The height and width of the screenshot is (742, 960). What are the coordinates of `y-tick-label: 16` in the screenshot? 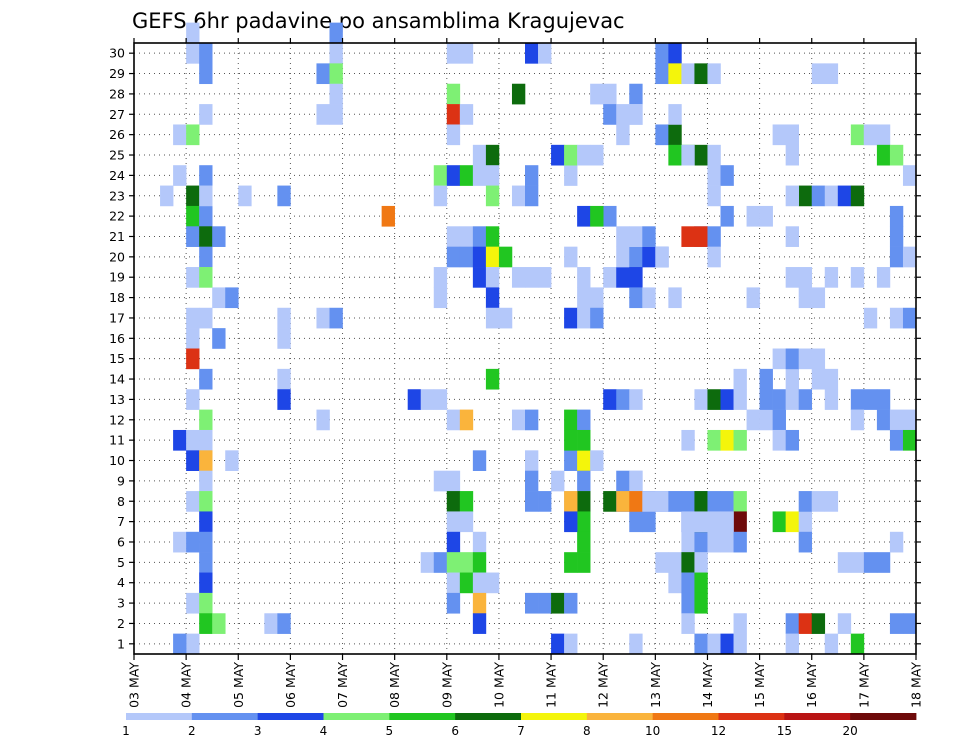 It's located at (117, 338).